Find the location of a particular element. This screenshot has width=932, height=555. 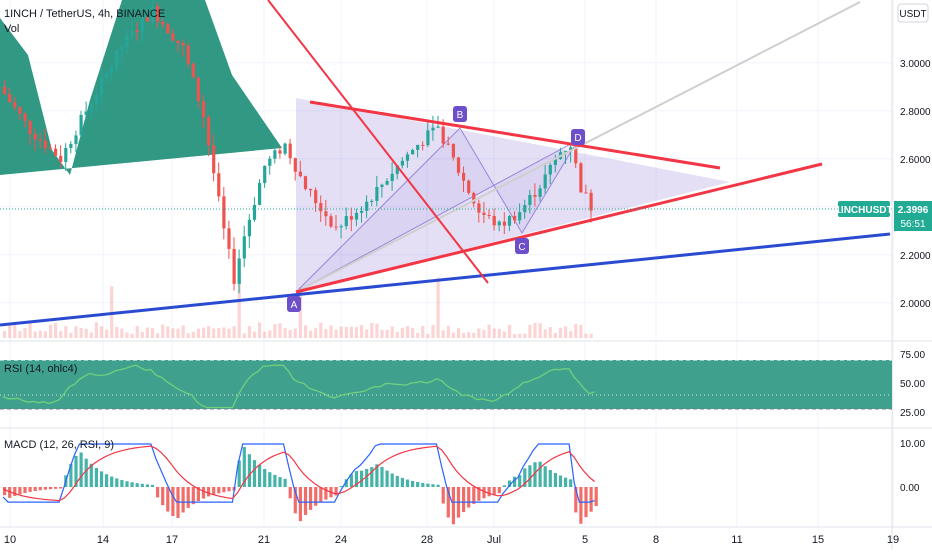

last-price-text: 2.3996 is located at coordinates (913, 210).